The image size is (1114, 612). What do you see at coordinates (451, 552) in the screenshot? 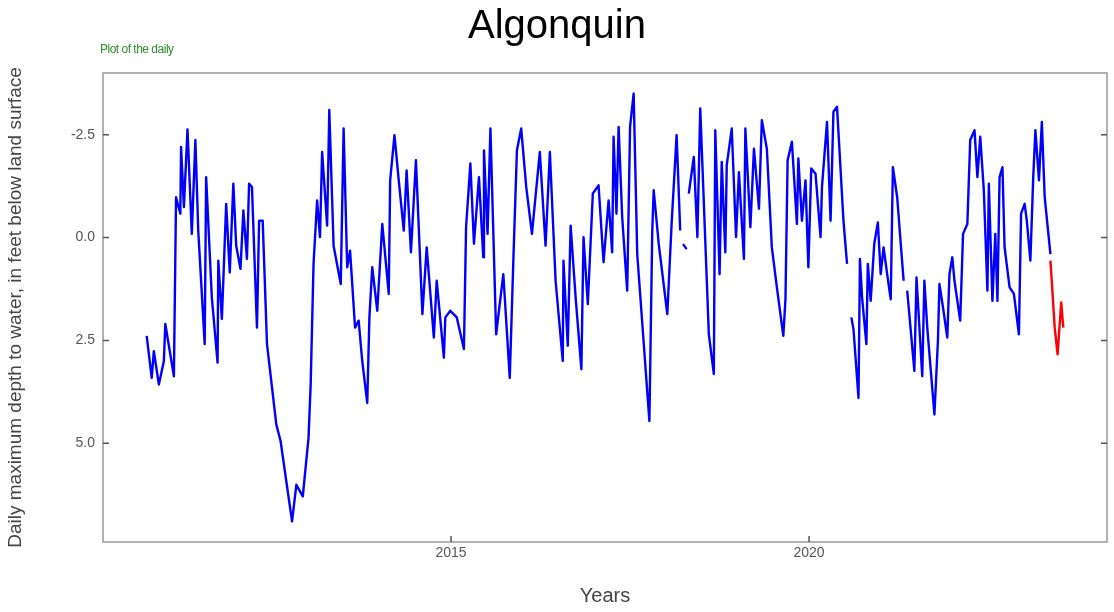
I see `x-tick-label: 2015` at bounding box center [451, 552].